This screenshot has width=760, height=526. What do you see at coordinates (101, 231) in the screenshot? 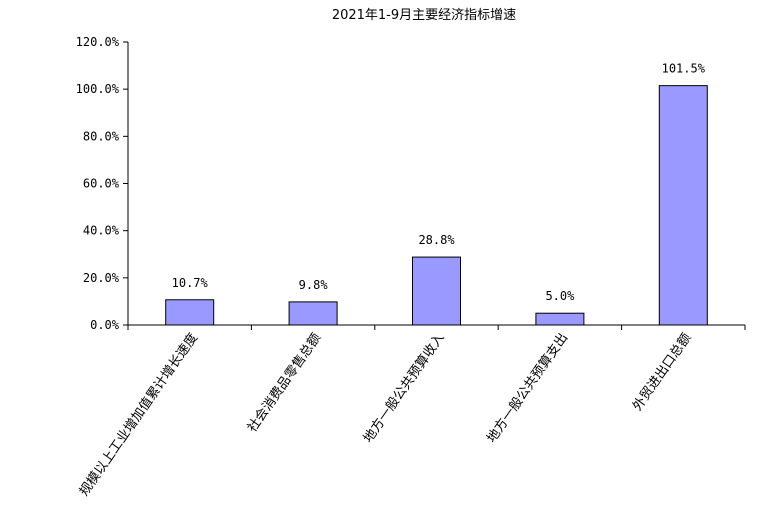
I see `y-tick-label: 40.0%` at bounding box center [101, 231].